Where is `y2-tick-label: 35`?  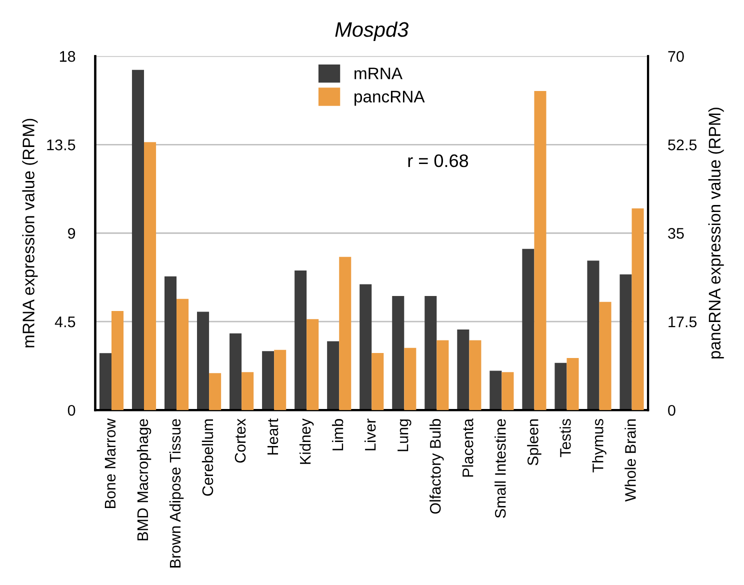 y2-tick-label: 35 is located at coordinates (676, 233).